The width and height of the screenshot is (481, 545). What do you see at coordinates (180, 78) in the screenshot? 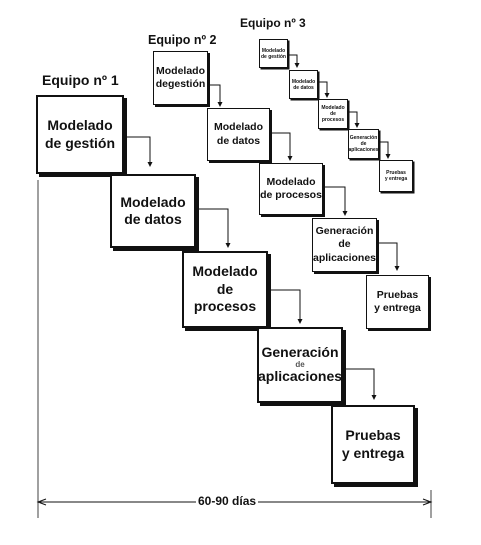
I see `team2-box-gestion: Modelado degestión` at bounding box center [180, 78].